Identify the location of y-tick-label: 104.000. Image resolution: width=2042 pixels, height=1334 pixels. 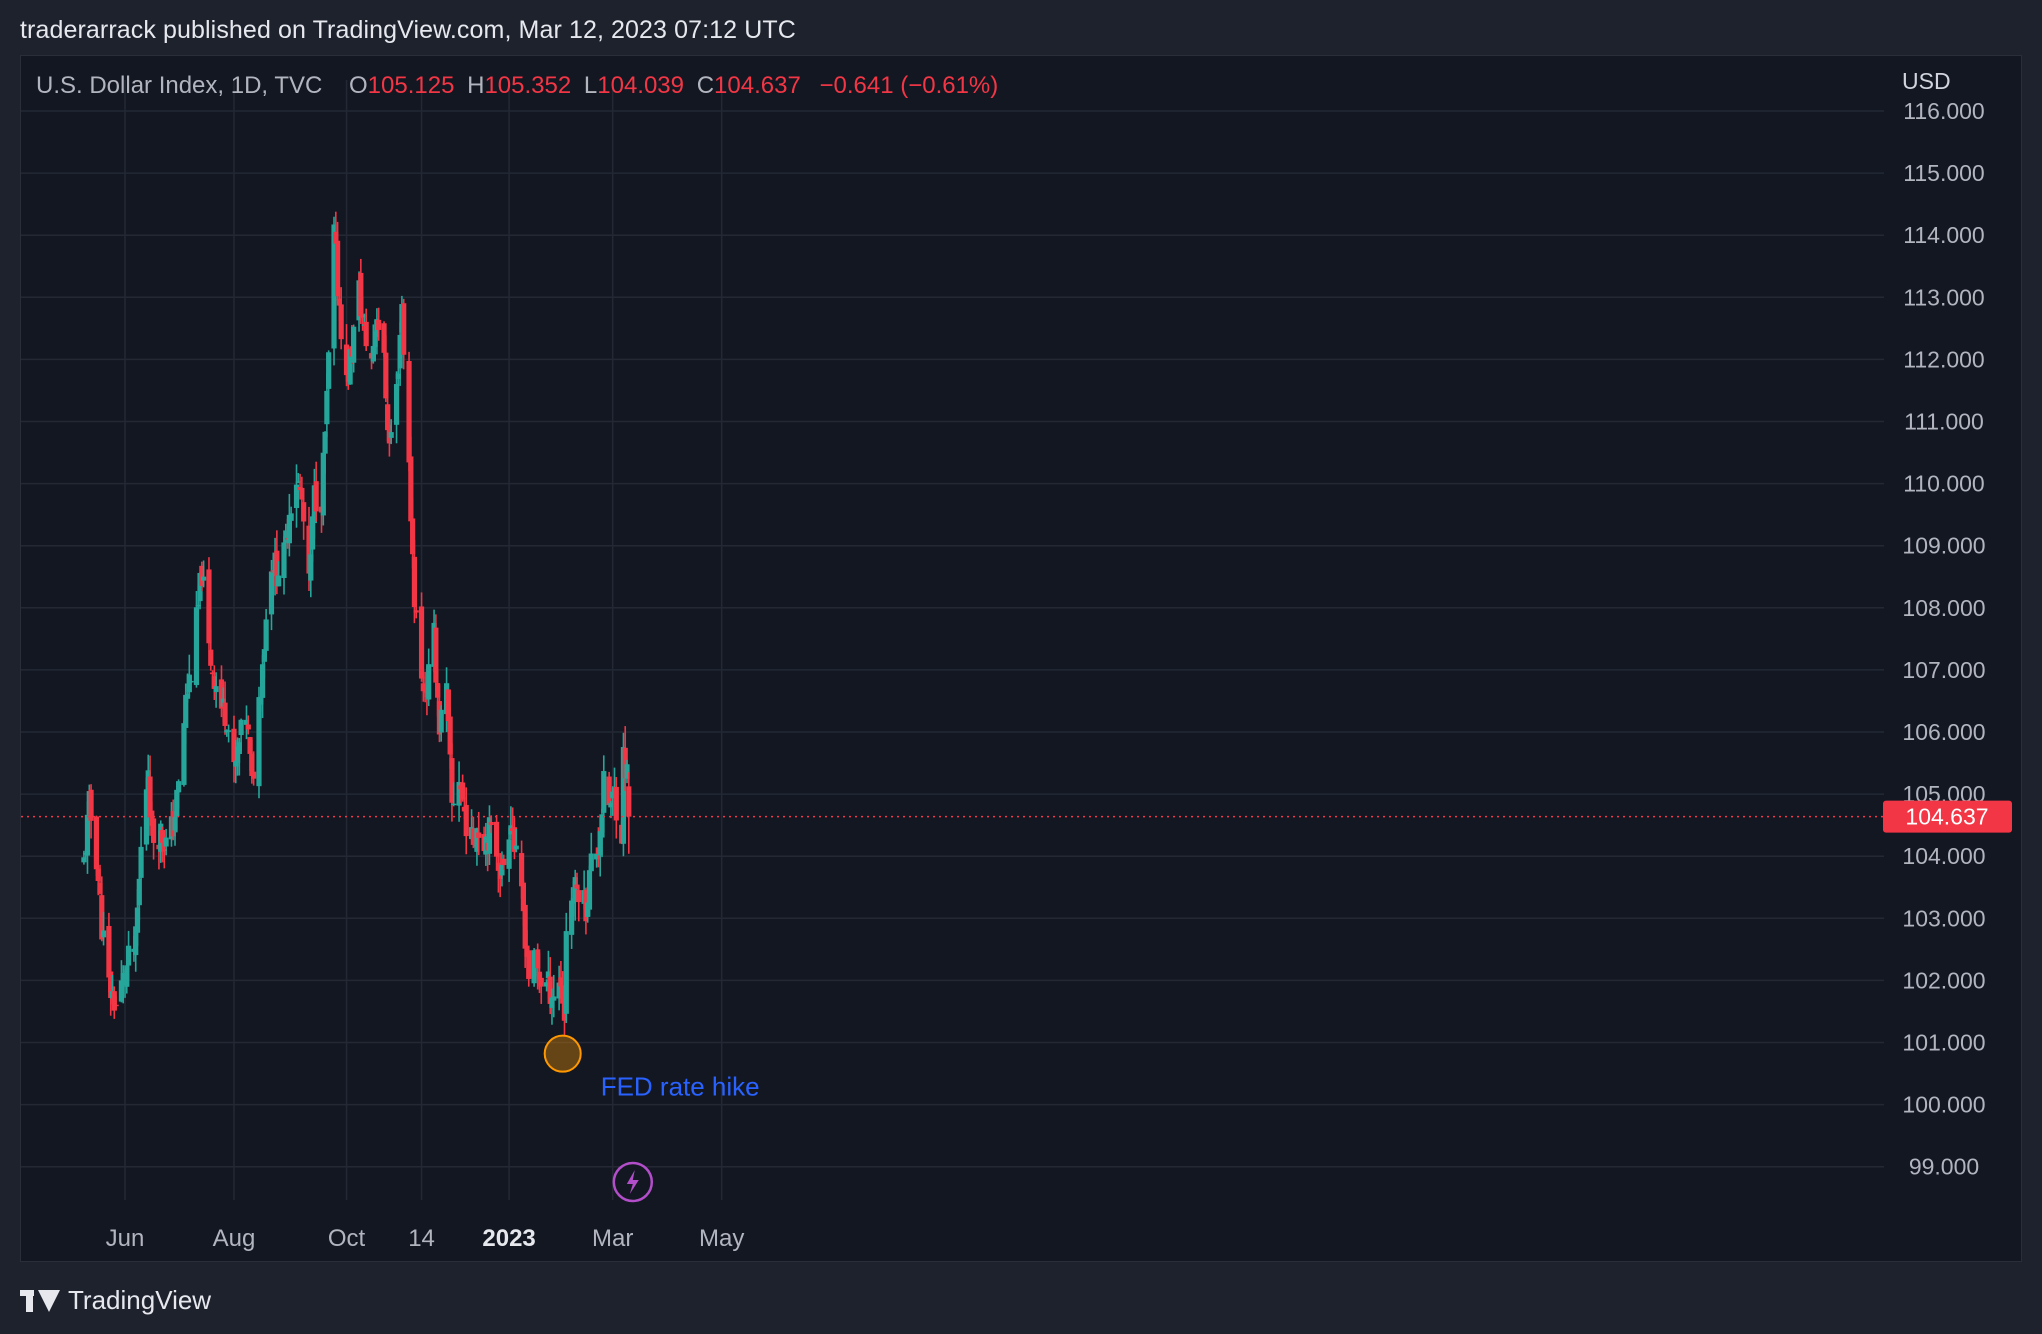
(1943, 856).